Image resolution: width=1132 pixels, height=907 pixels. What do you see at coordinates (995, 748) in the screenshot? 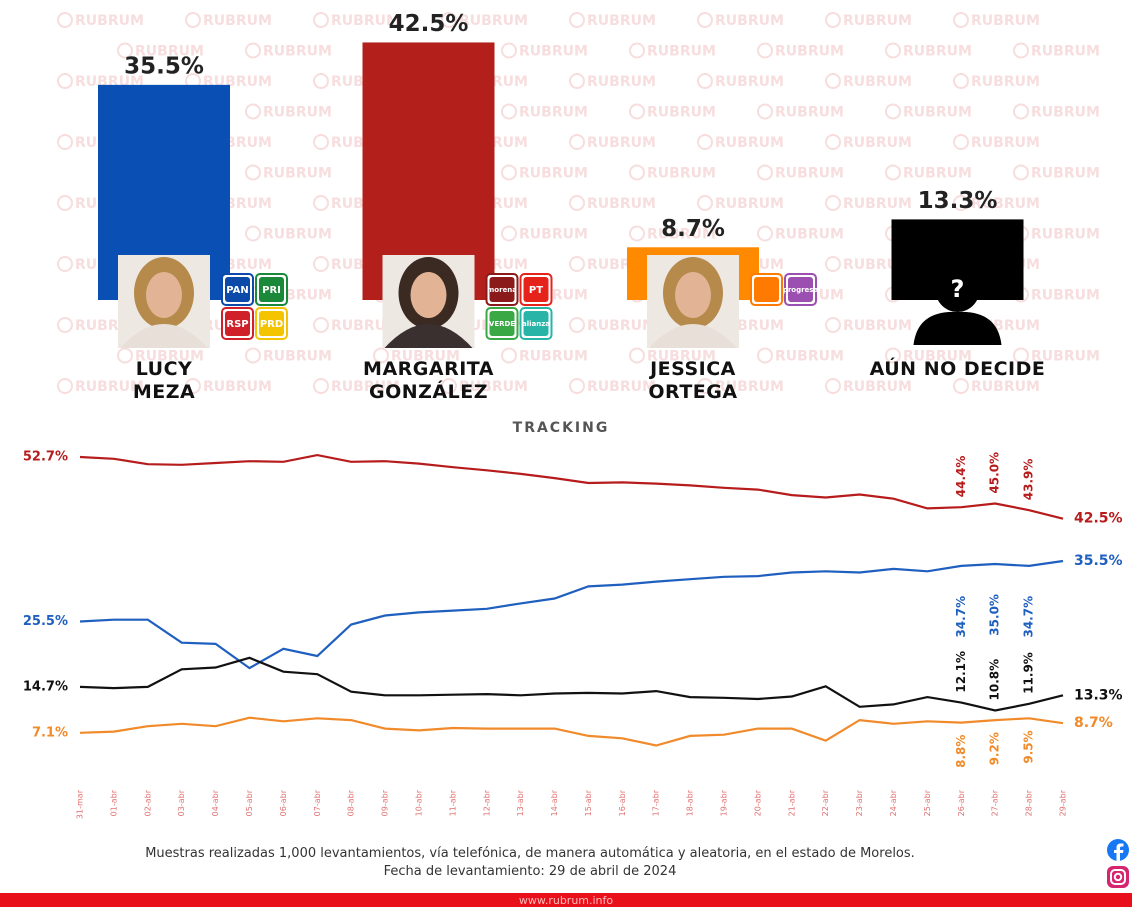
I see `value-label: 9.2%` at bounding box center [995, 748].